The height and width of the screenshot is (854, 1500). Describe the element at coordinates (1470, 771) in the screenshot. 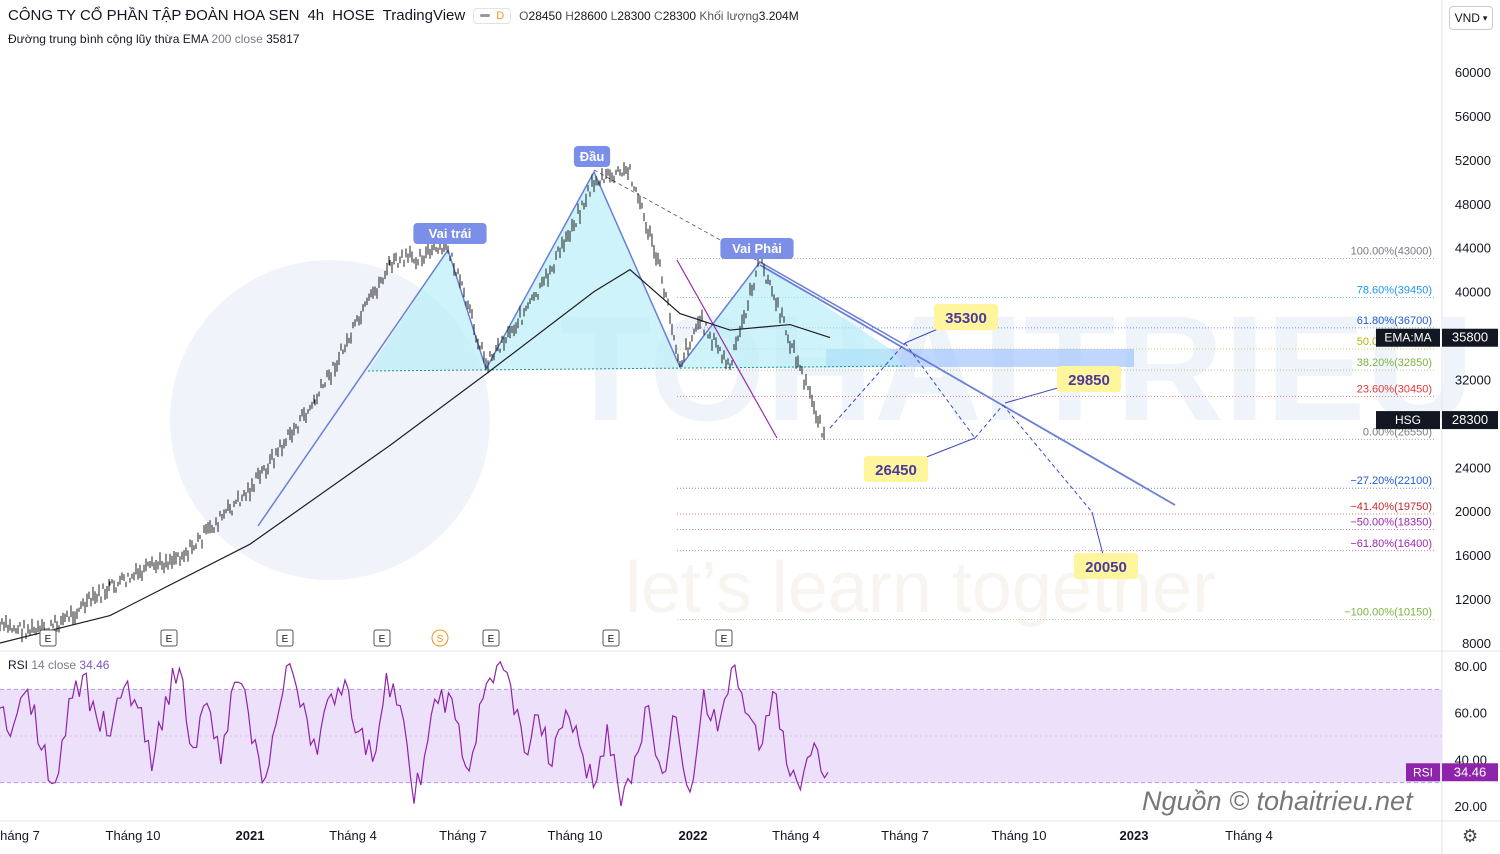

I see `rsi-tag-value: 34.46` at that location.